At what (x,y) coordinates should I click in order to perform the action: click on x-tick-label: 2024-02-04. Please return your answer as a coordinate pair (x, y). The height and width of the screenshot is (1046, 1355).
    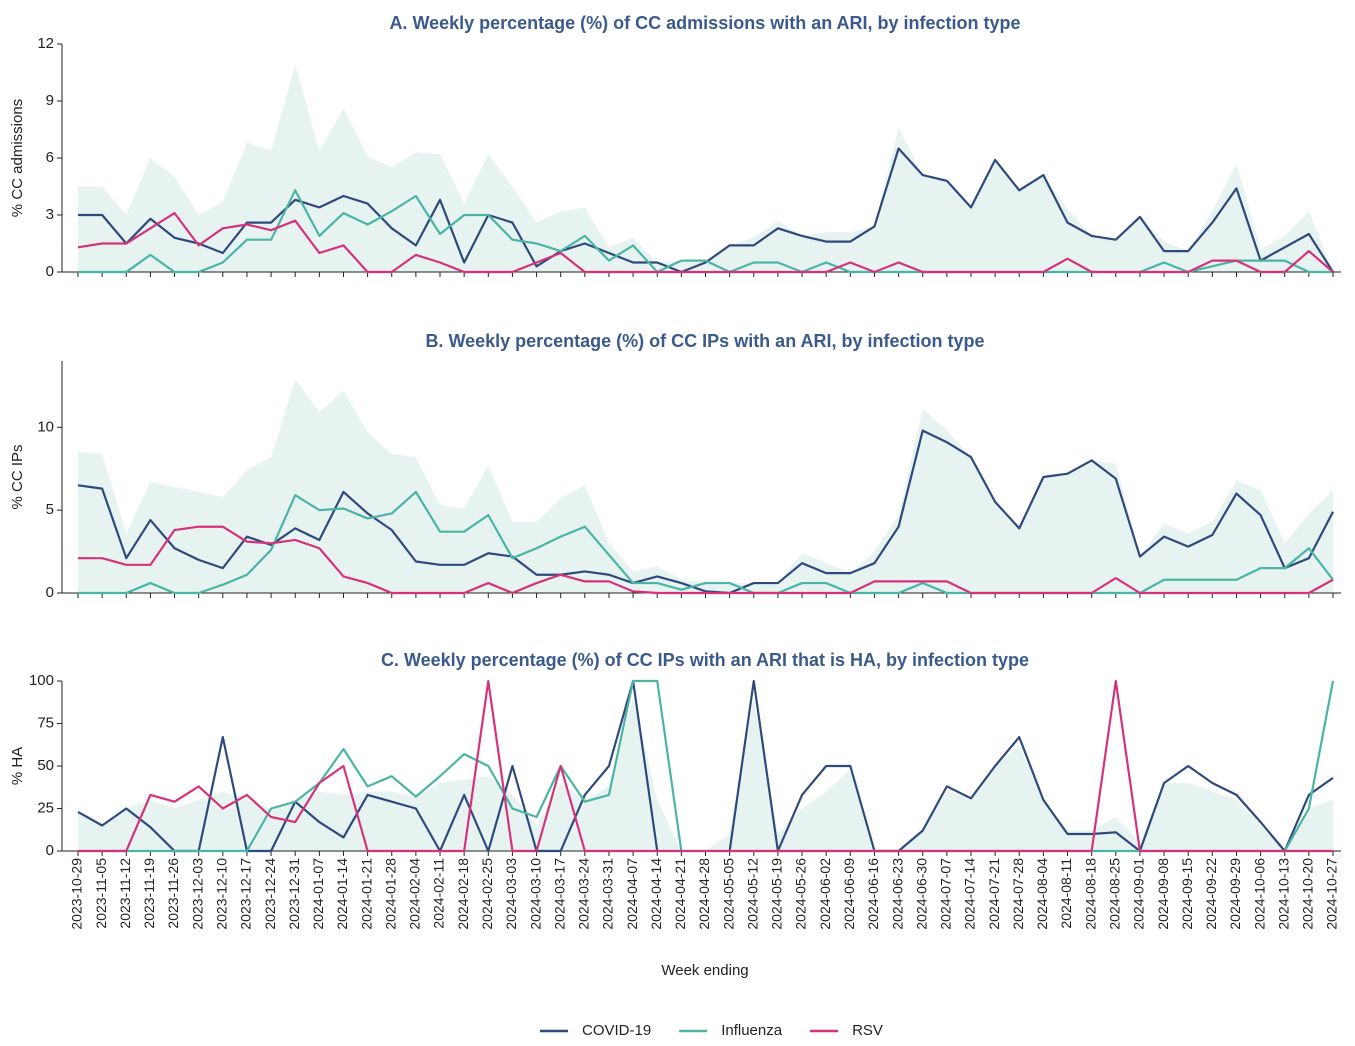
    Looking at the image, I should click on (415, 894).